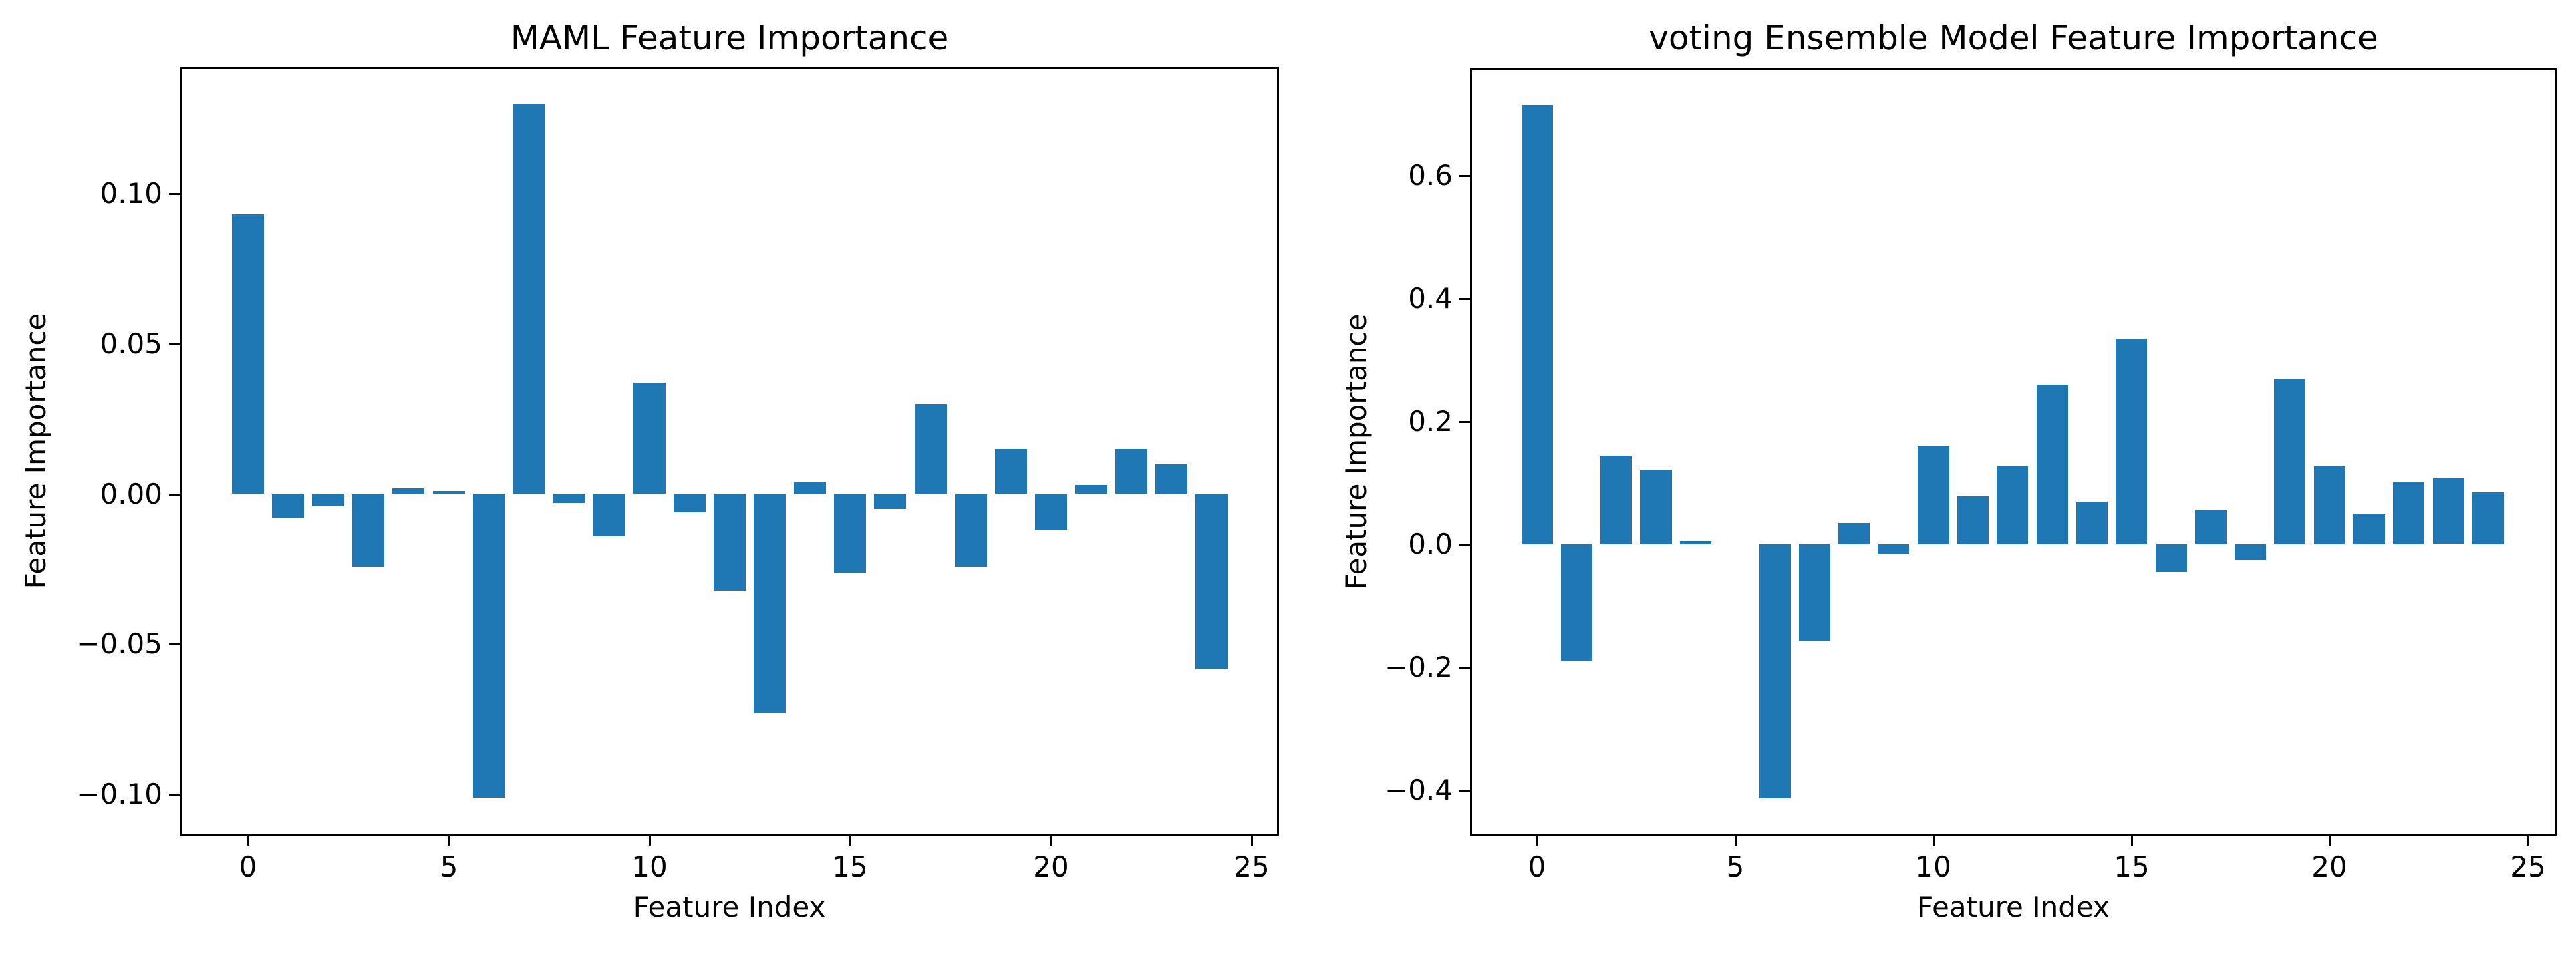  I want to click on y-tick-label: −0.2, so click(1419, 667).